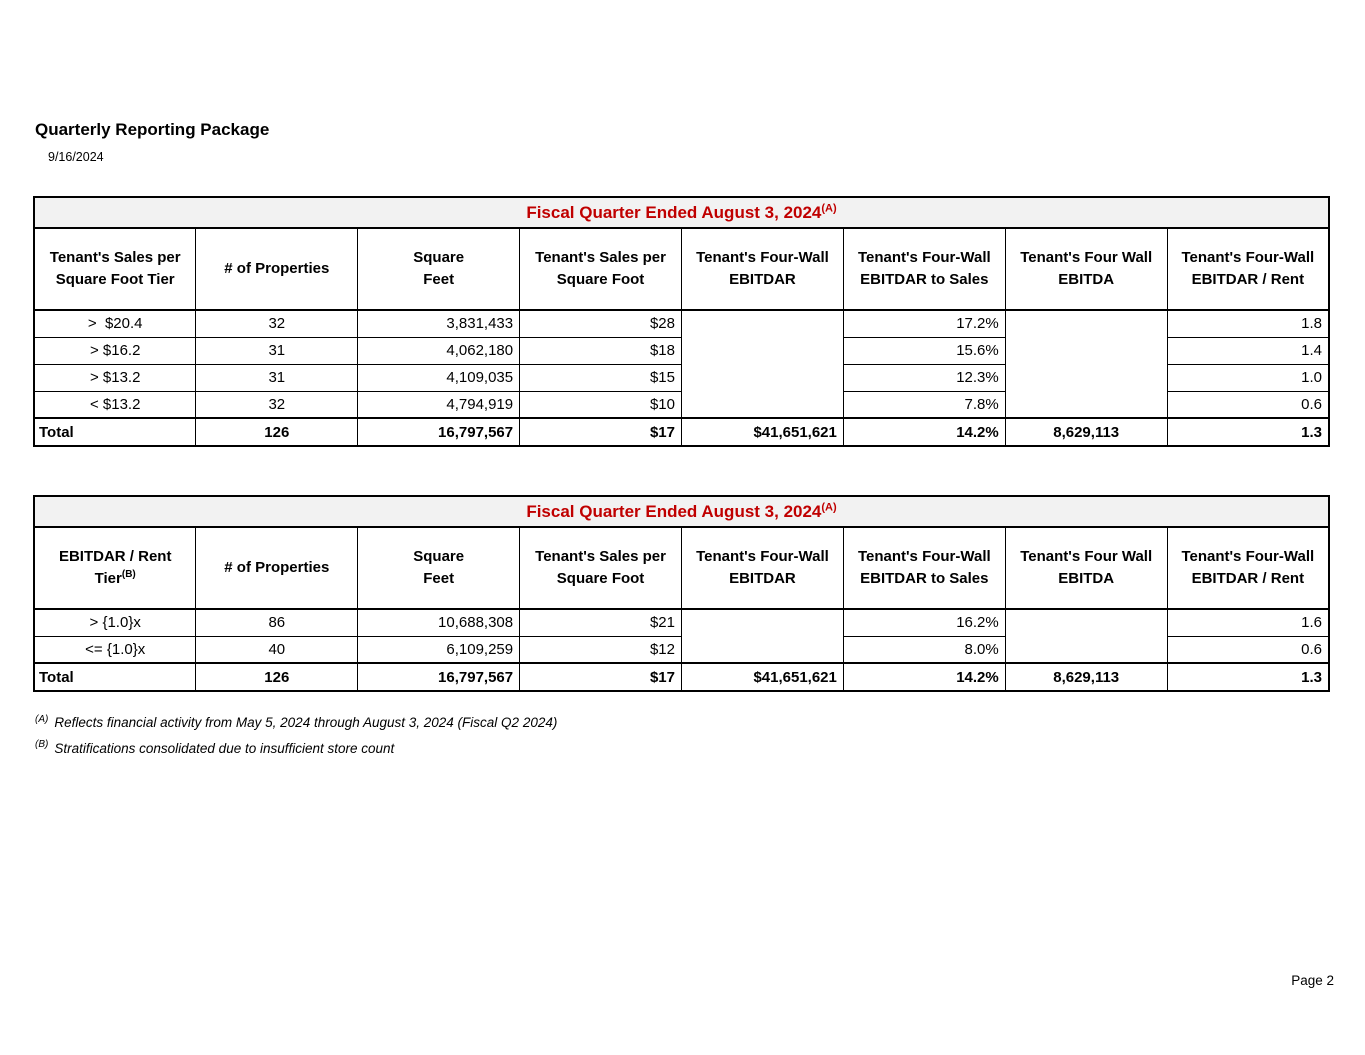 Image resolution: width=1365 pixels, height=1055 pixels. What do you see at coordinates (924, 269) in the screenshot?
I see `column-header: Tenant's Four-Wall EBITDAR to Sales` at bounding box center [924, 269].